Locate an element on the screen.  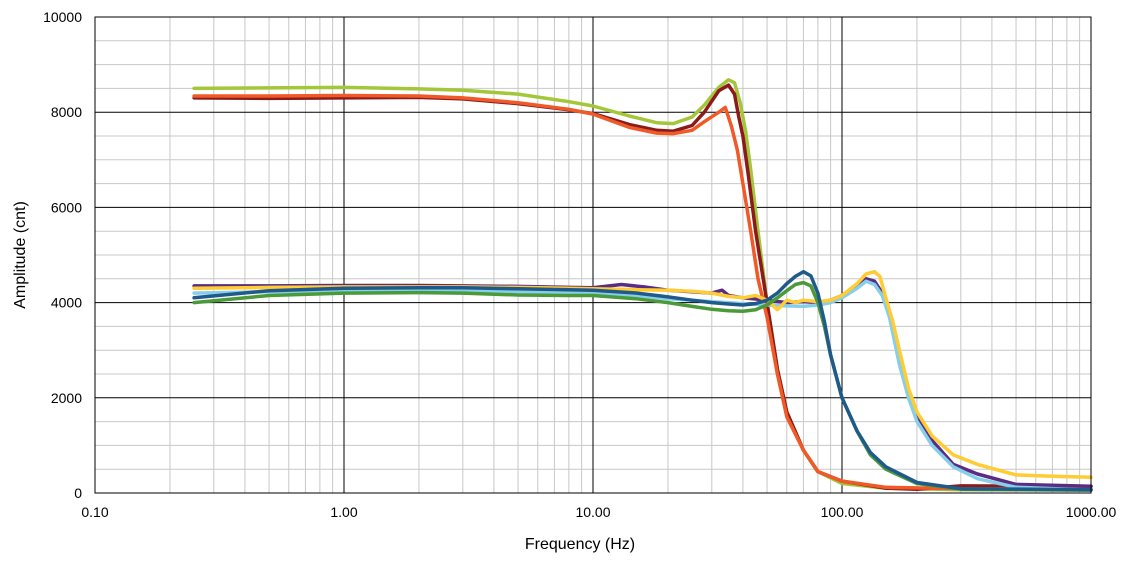
y-axis-title: Amplitude (cnt) is located at coordinates (20, 255).